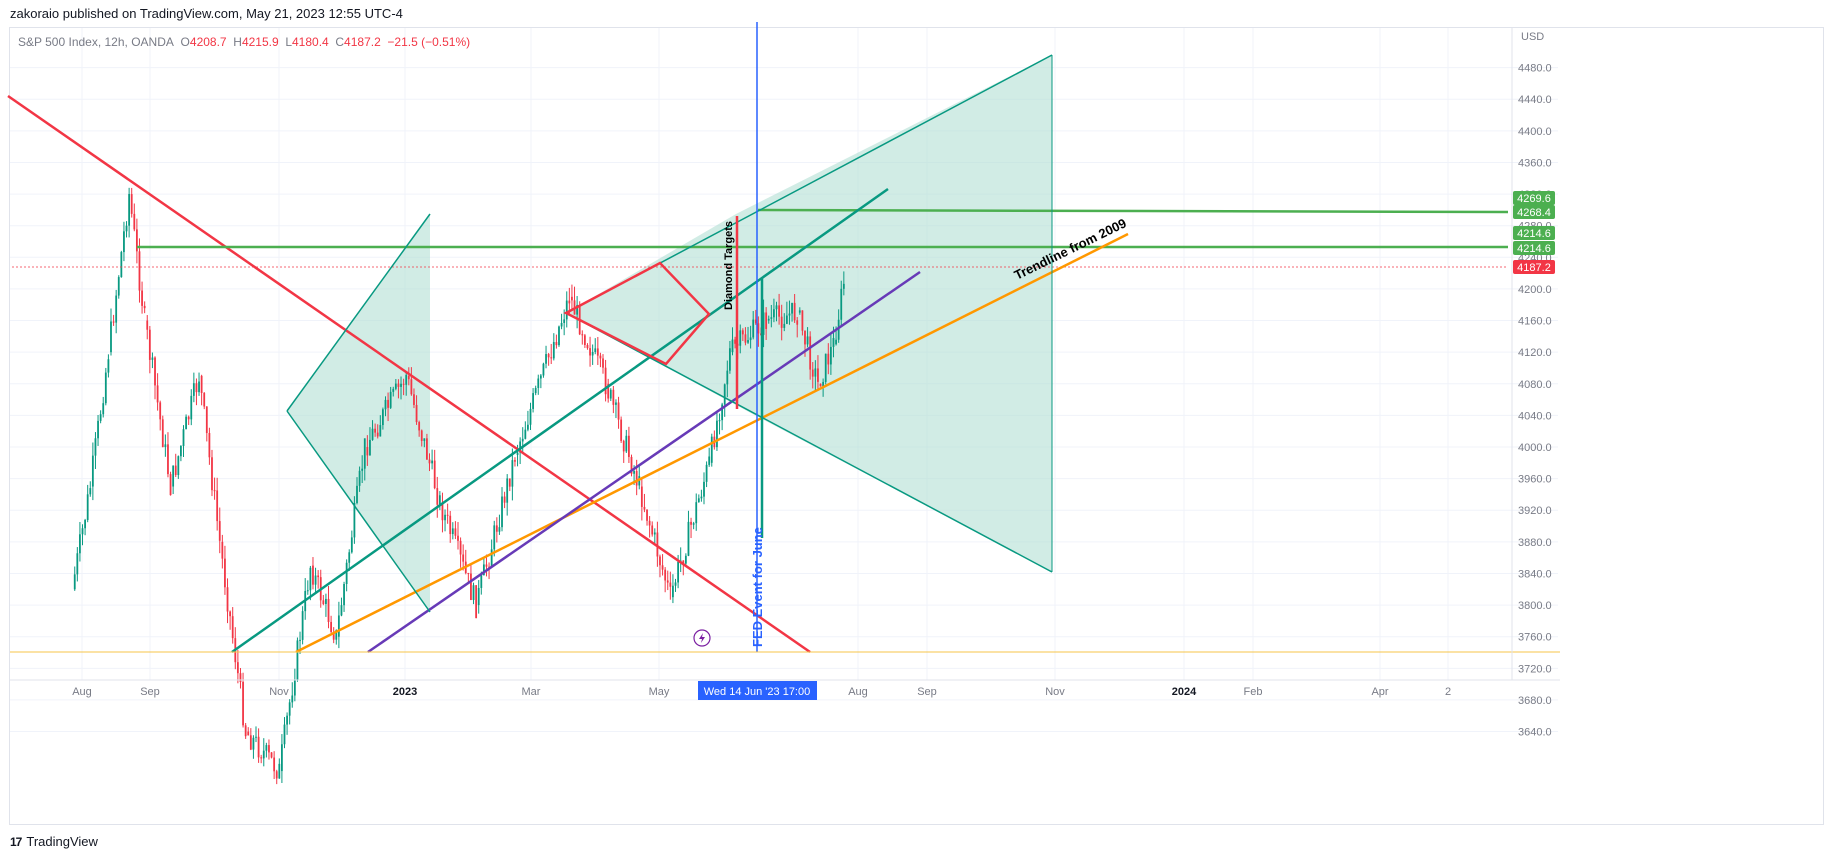  Describe the element at coordinates (185, 42) in the screenshot. I see `open-label: O` at that location.